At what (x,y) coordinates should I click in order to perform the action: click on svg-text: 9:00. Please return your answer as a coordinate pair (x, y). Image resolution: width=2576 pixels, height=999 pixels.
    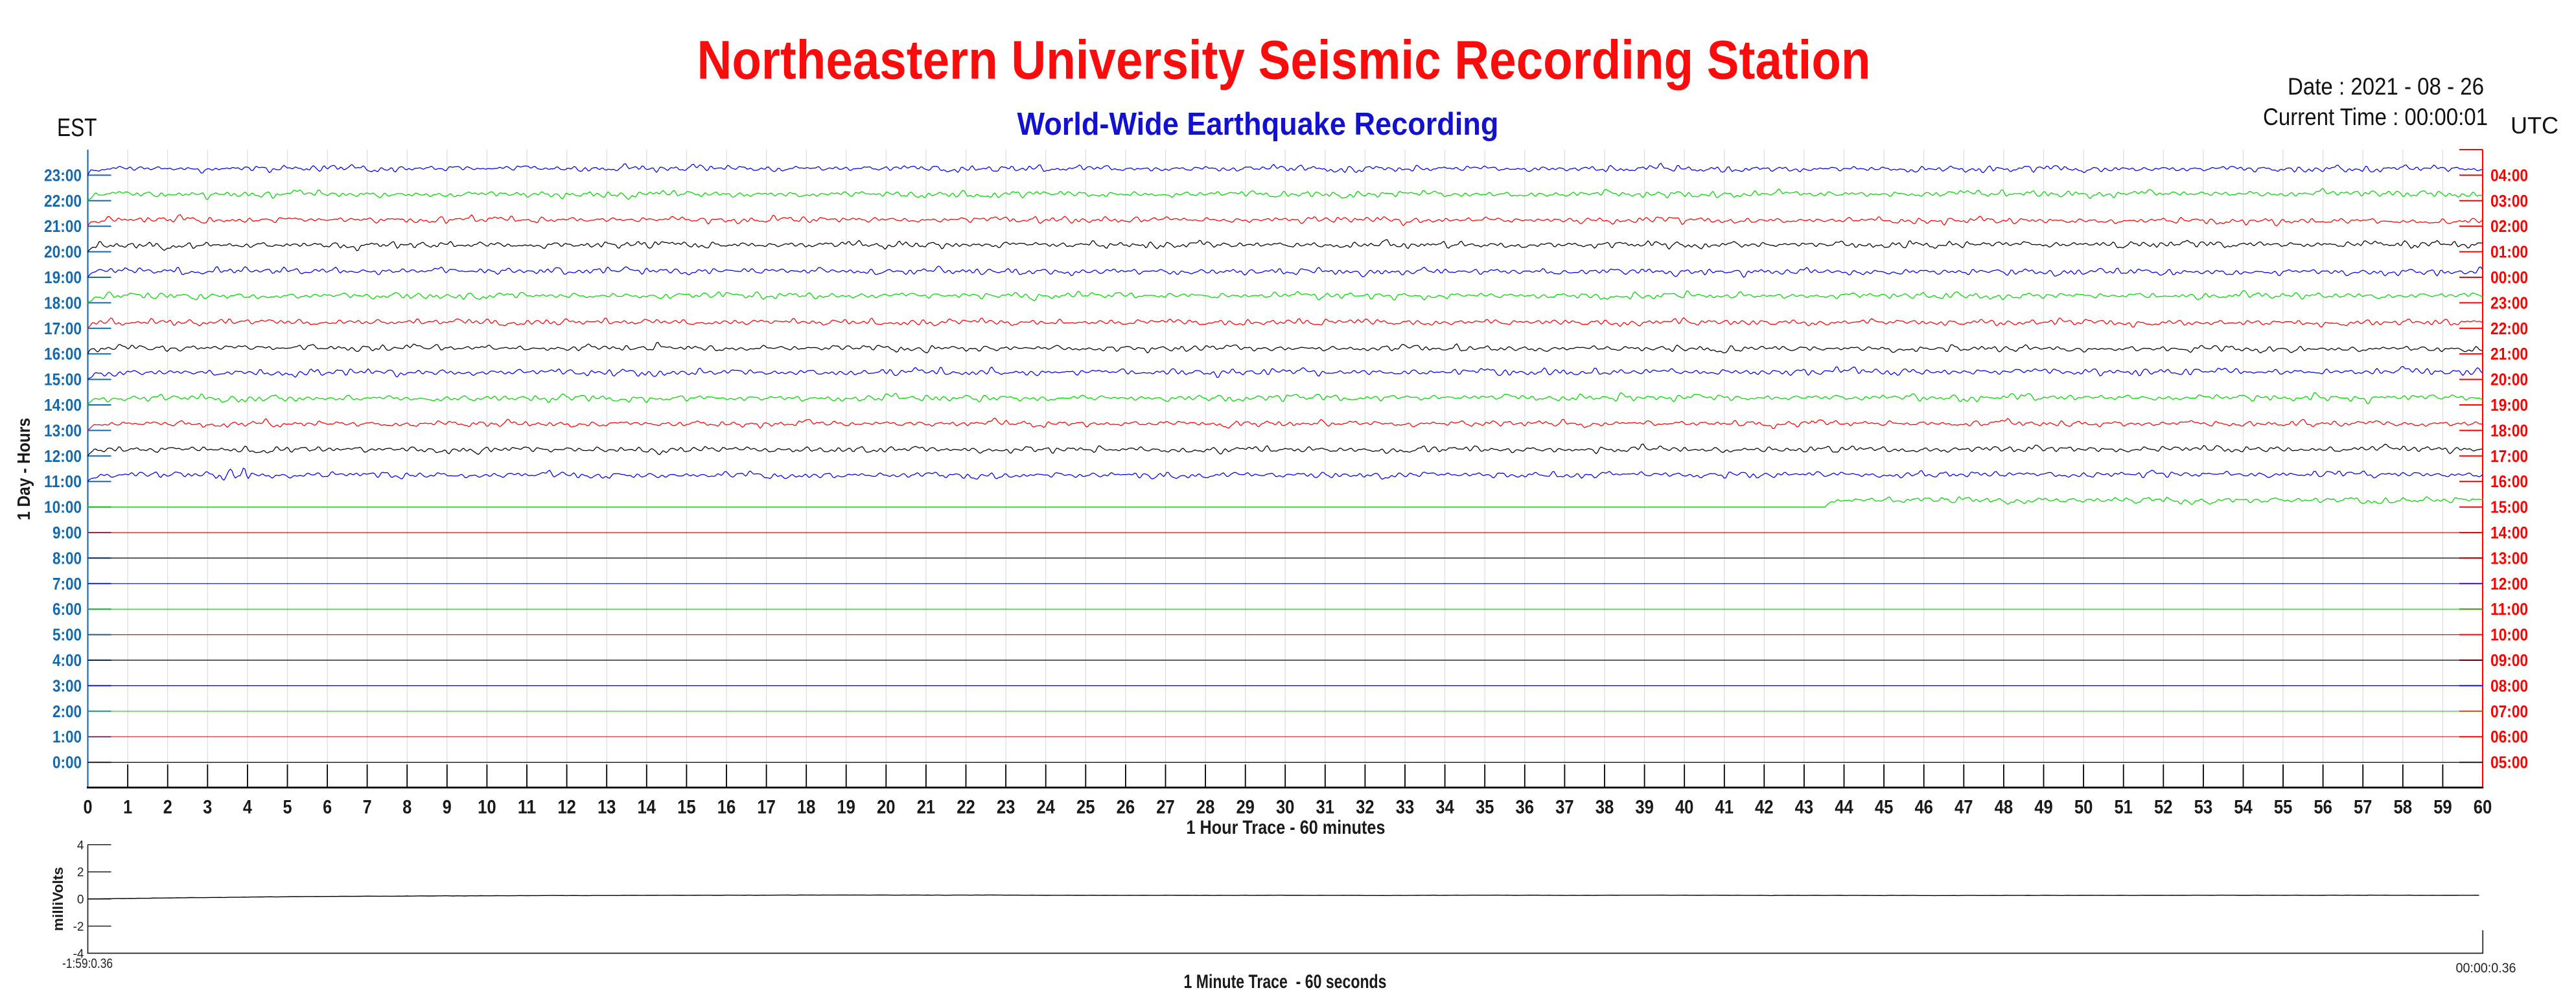
    Looking at the image, I should click on (67, 532).